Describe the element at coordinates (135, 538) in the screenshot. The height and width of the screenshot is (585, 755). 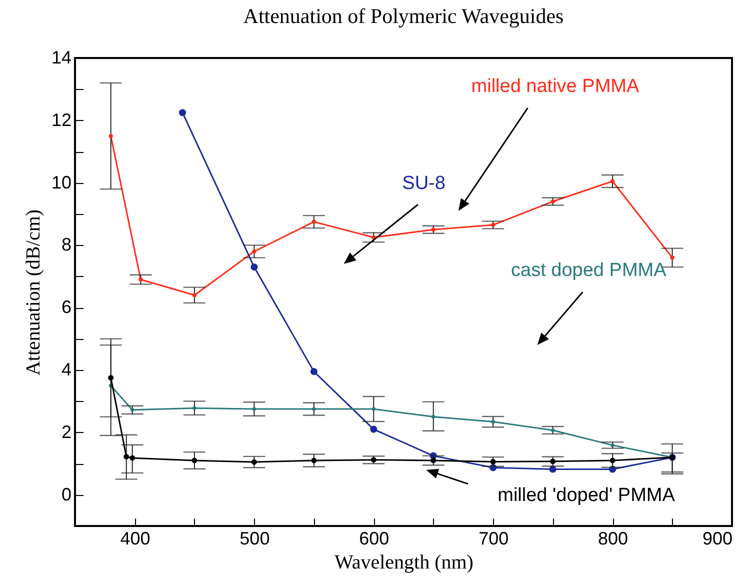
I see `x-tick-label: 400` at that location.